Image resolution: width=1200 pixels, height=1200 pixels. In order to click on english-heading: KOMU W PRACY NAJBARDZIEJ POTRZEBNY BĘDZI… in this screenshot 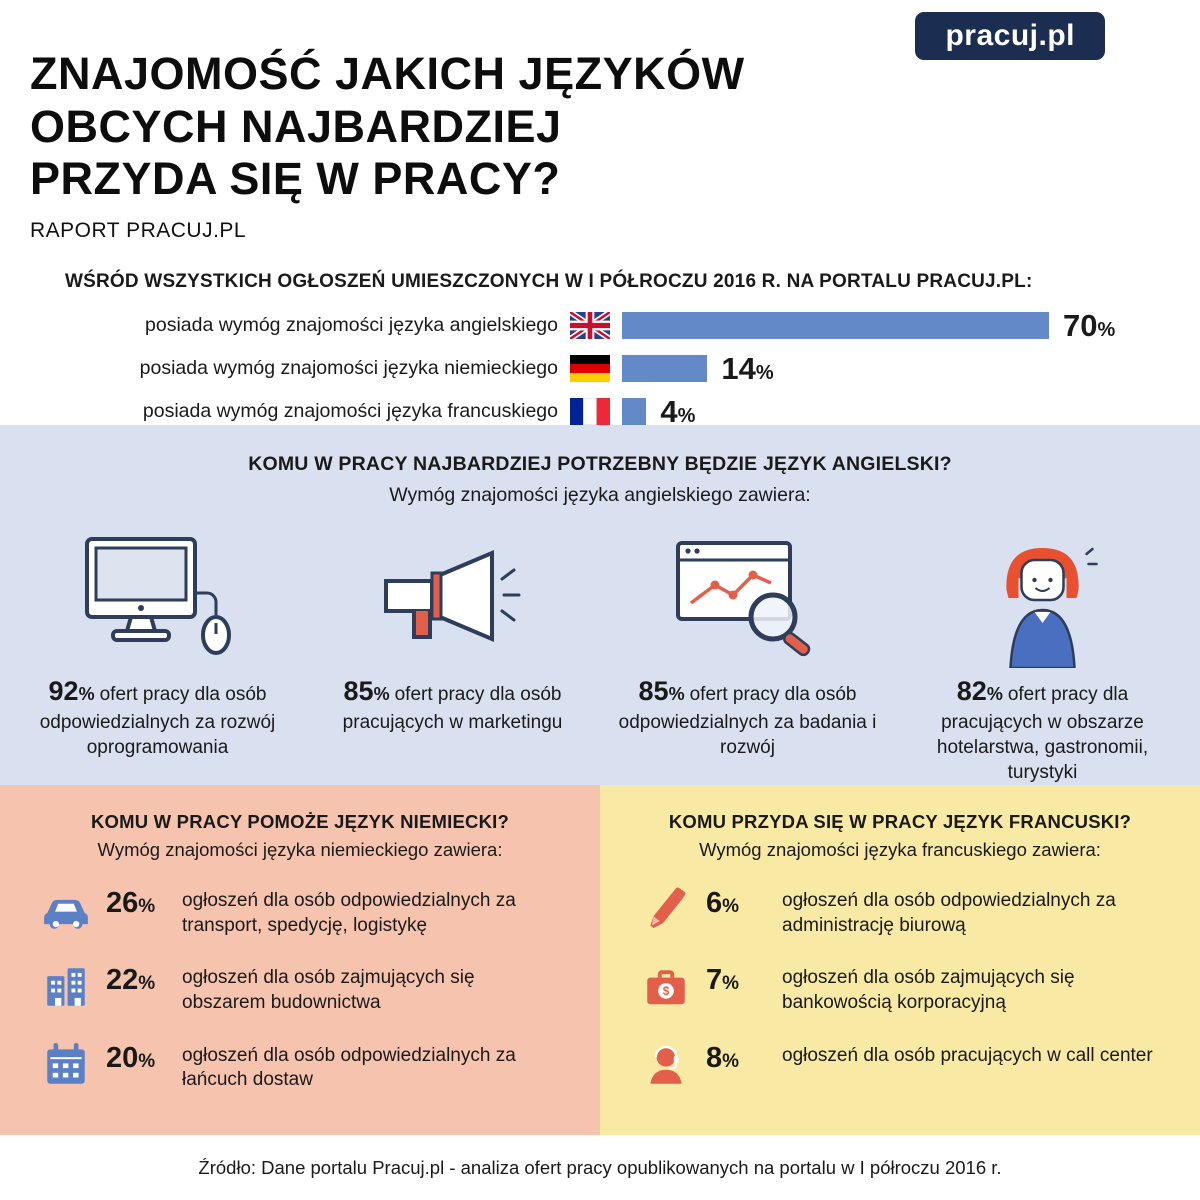, I will do `click(600, 464)`.